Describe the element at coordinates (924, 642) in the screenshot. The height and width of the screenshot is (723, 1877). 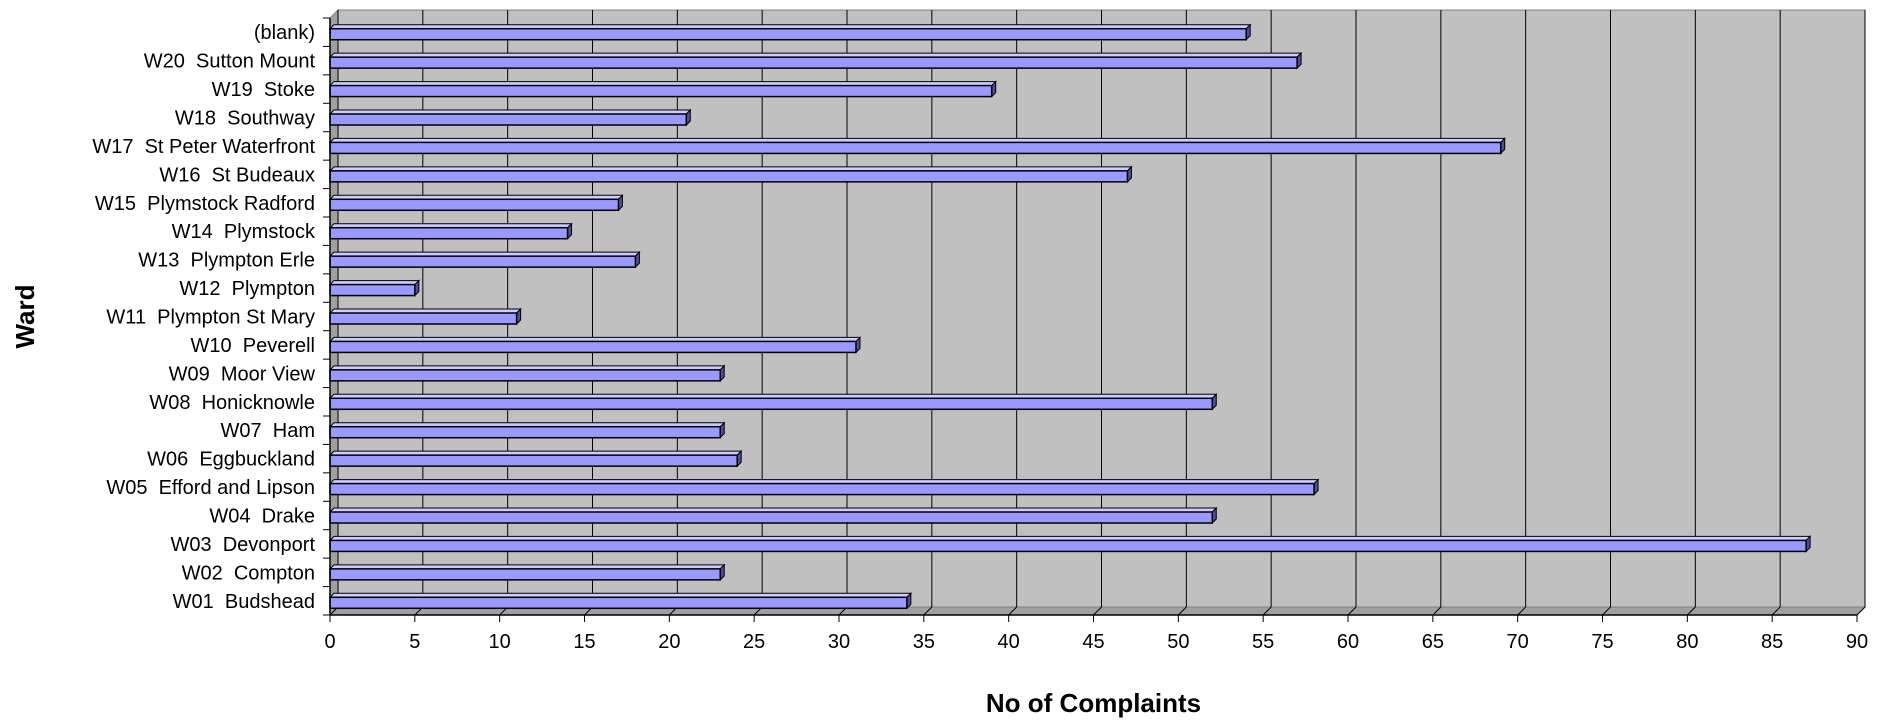
I see `x-tick-label: 35` at that location.